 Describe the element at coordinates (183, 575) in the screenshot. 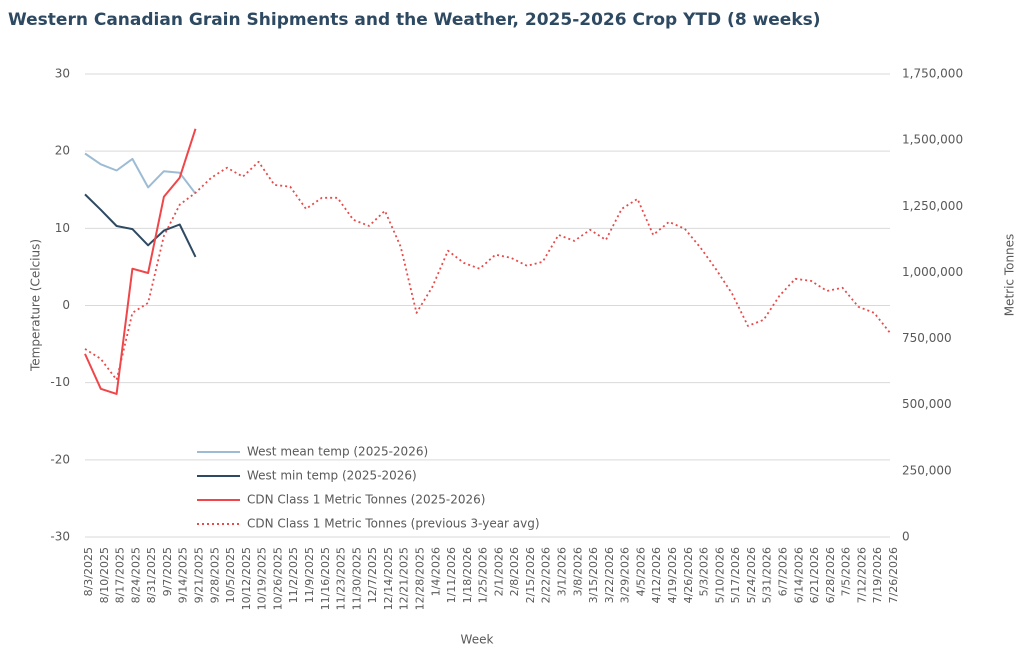

I see `x-tick-label: 9/14/2025` at that location.